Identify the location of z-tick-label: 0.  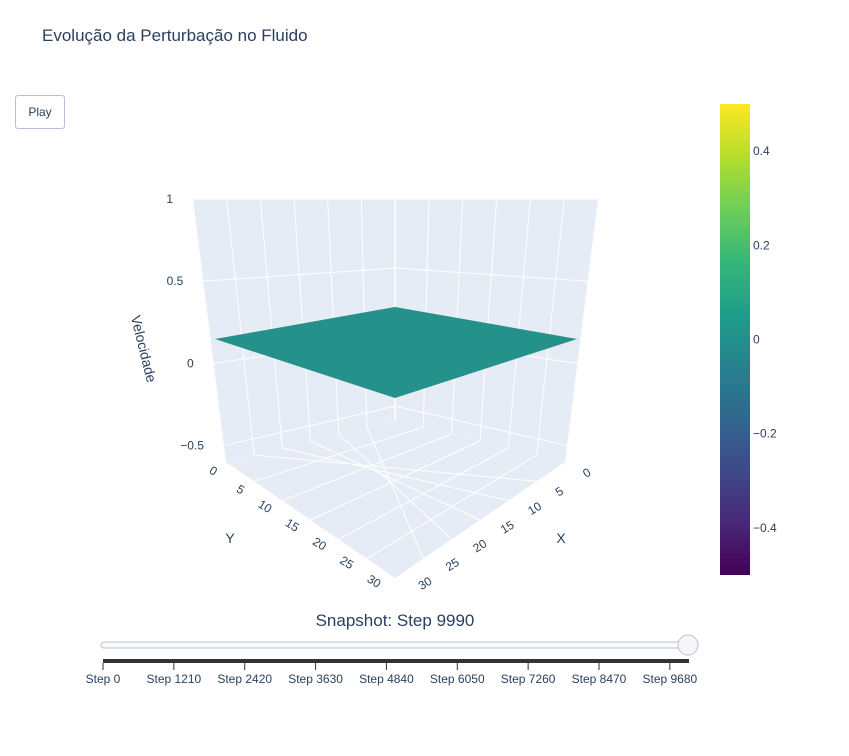
(190, 363).